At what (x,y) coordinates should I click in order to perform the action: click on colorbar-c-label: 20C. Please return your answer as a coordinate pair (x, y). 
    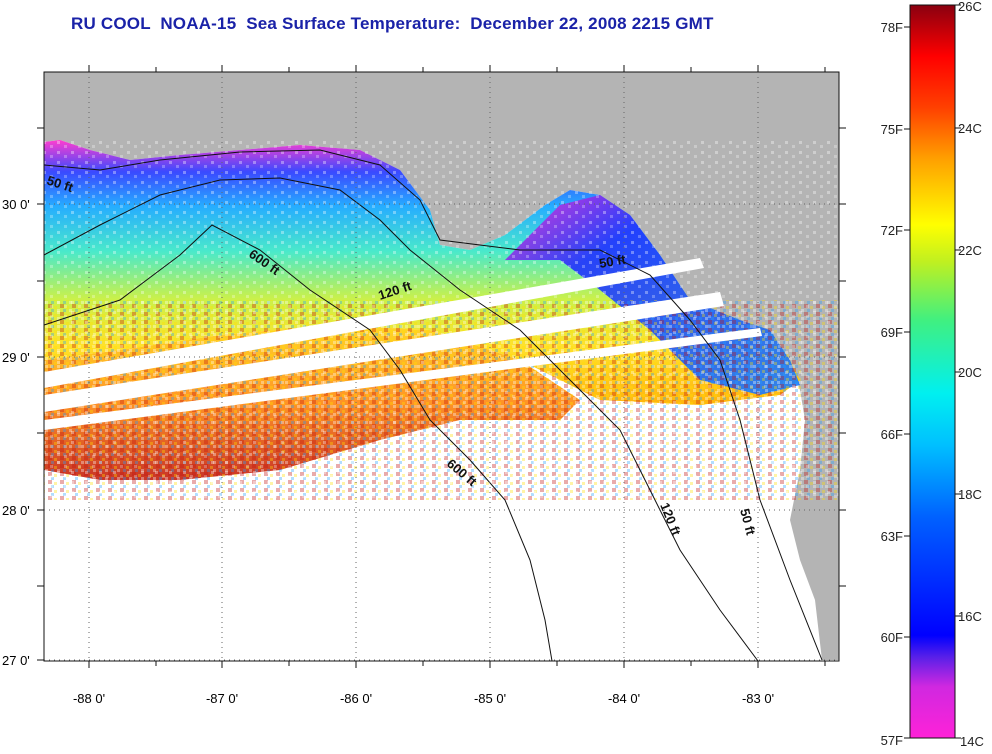
    Looking at the image, I should click on (970, 372).